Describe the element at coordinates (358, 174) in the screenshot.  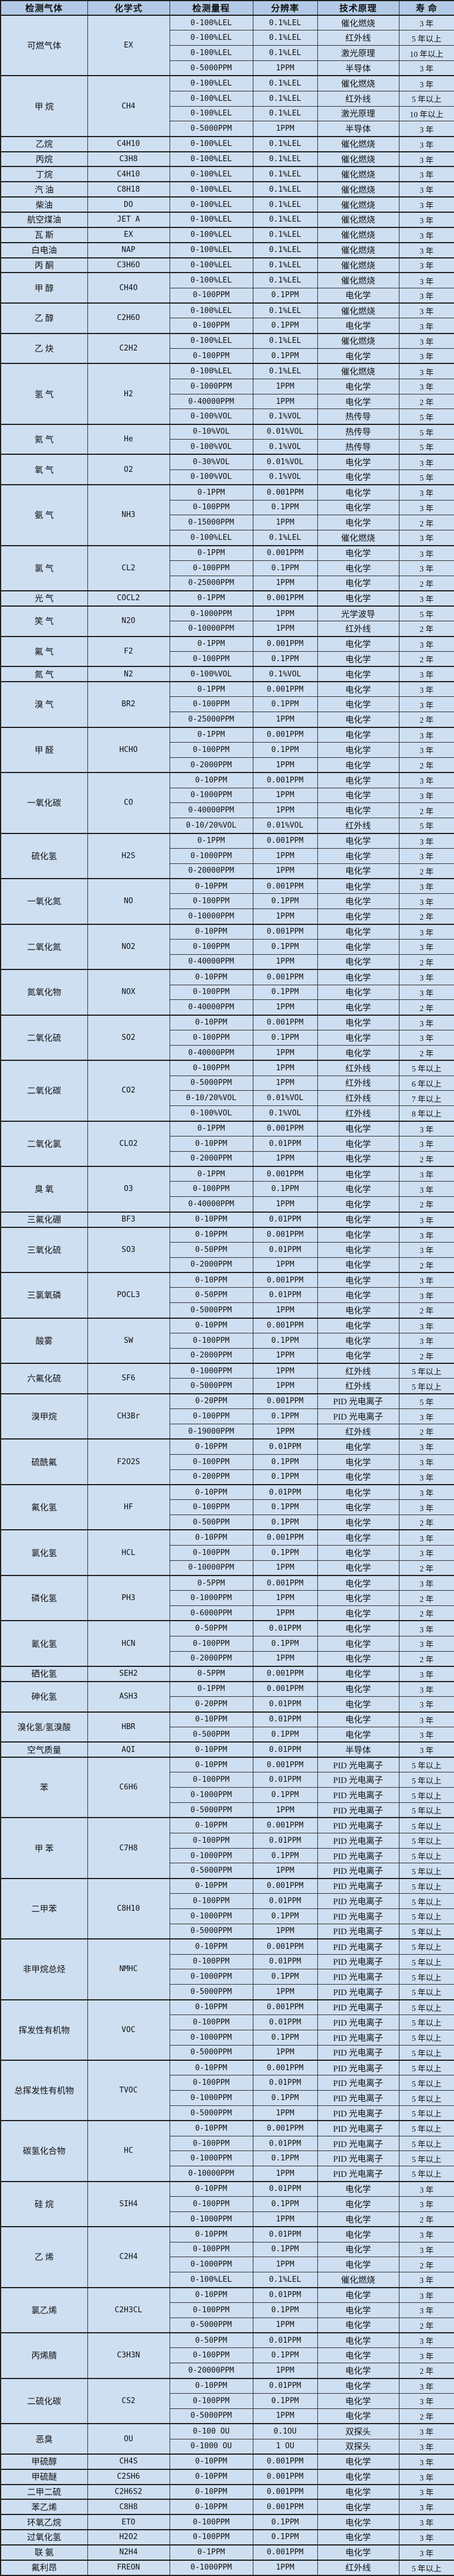
I see `principle-cell: 催化燃烧` at that location.